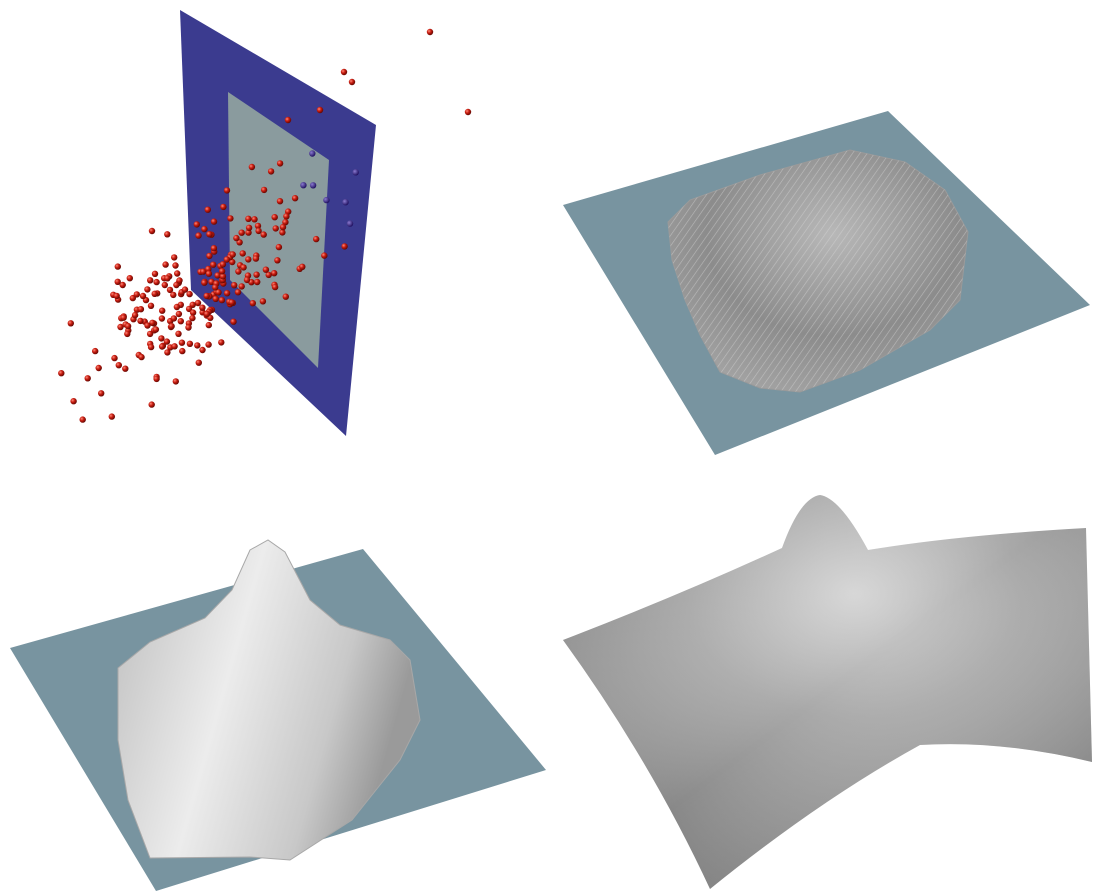 The height and width of the screenshot is (891, 1097). I want to click on inner-plane, so click(278, 230).